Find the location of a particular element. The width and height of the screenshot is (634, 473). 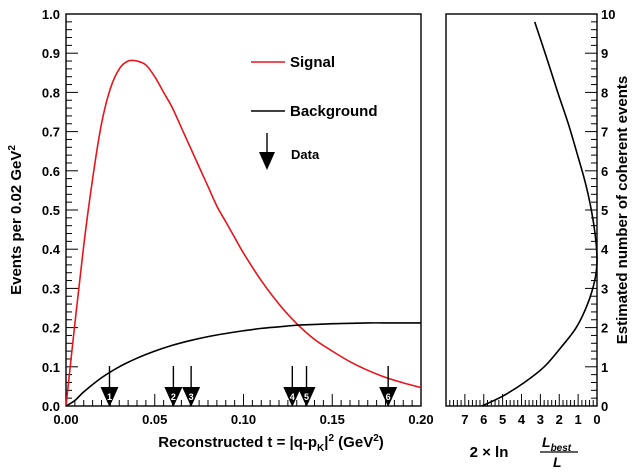

y-tick-label: 0.4 is located at coordinates (51, 249).